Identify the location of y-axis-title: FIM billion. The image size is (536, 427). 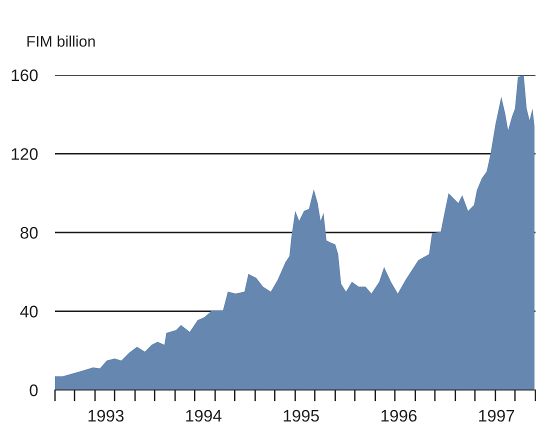
(61, 41).